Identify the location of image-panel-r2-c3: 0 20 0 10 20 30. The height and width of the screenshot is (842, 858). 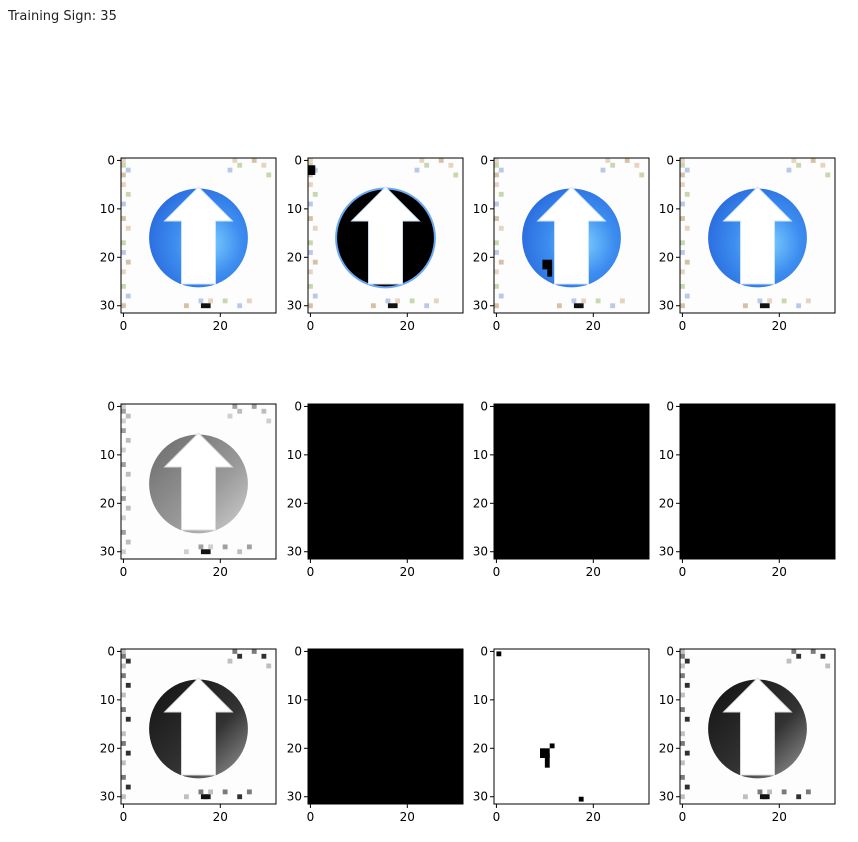
(747, 734).